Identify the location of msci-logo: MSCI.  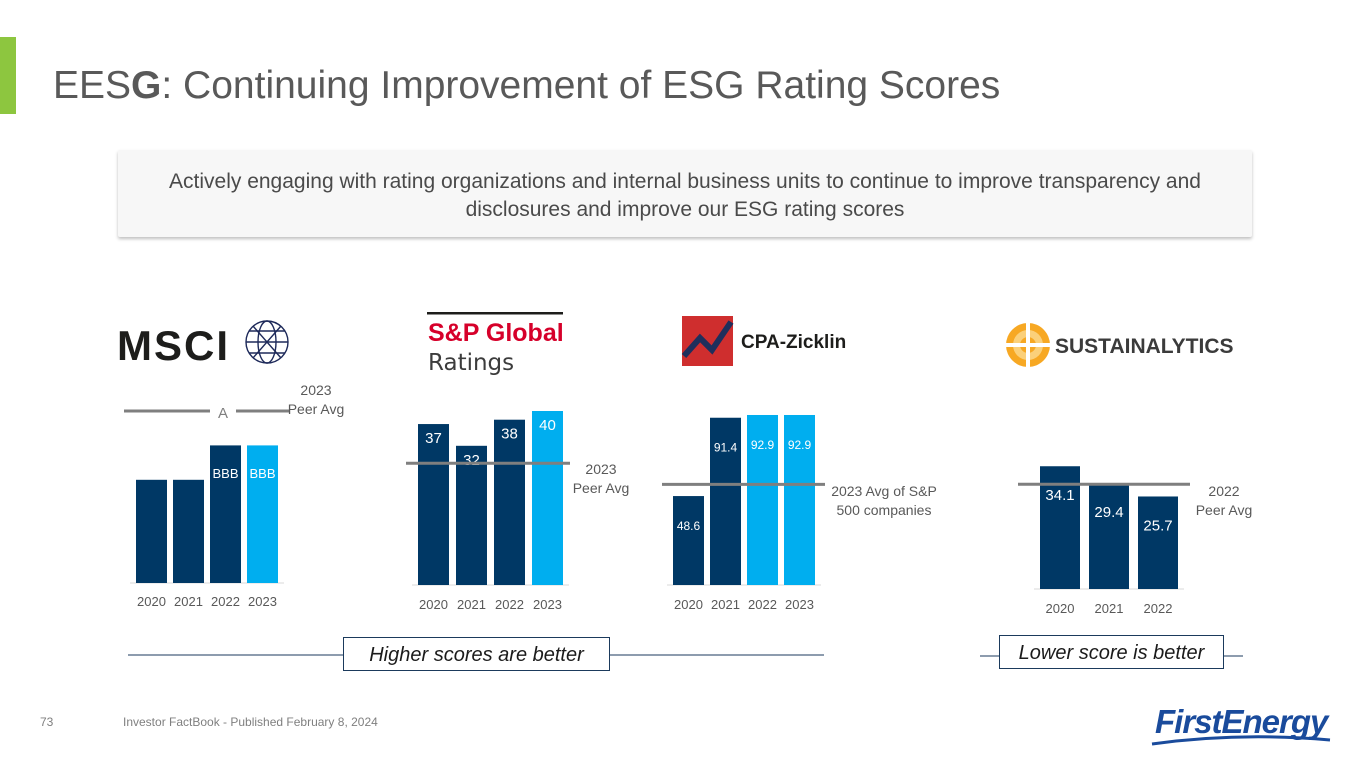
(203, 344).